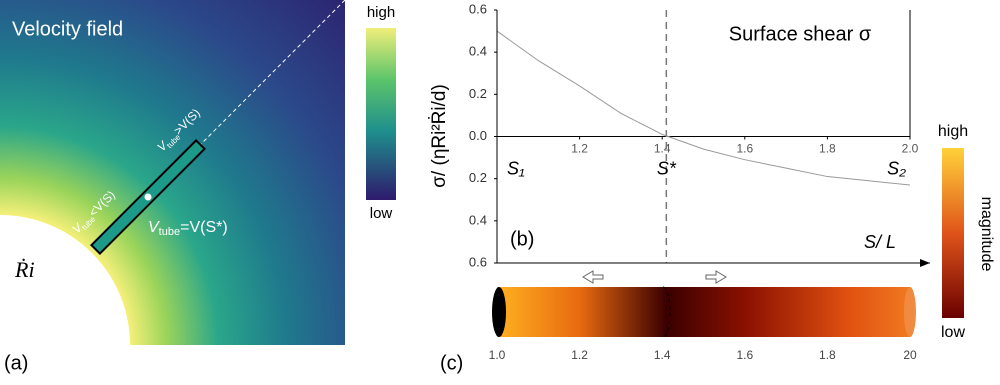 This screenshot has width=1000, height=385. What do you see at coordinates (478, 135) in the screenshot?
I see `y-tick-label: 0.0` at bounding box center [478, 135].